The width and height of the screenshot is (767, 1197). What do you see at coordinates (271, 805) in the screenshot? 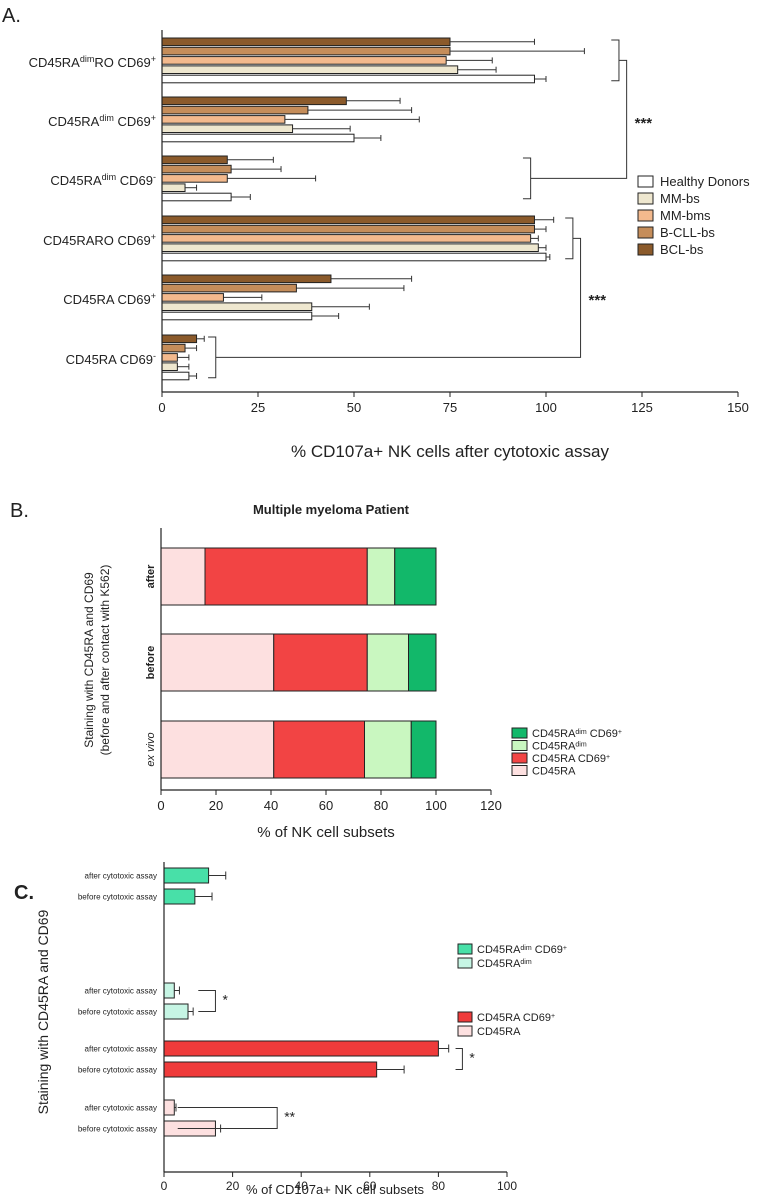
I see `panel-b-x-tick-label: 40` at bounding box center [271, 805].